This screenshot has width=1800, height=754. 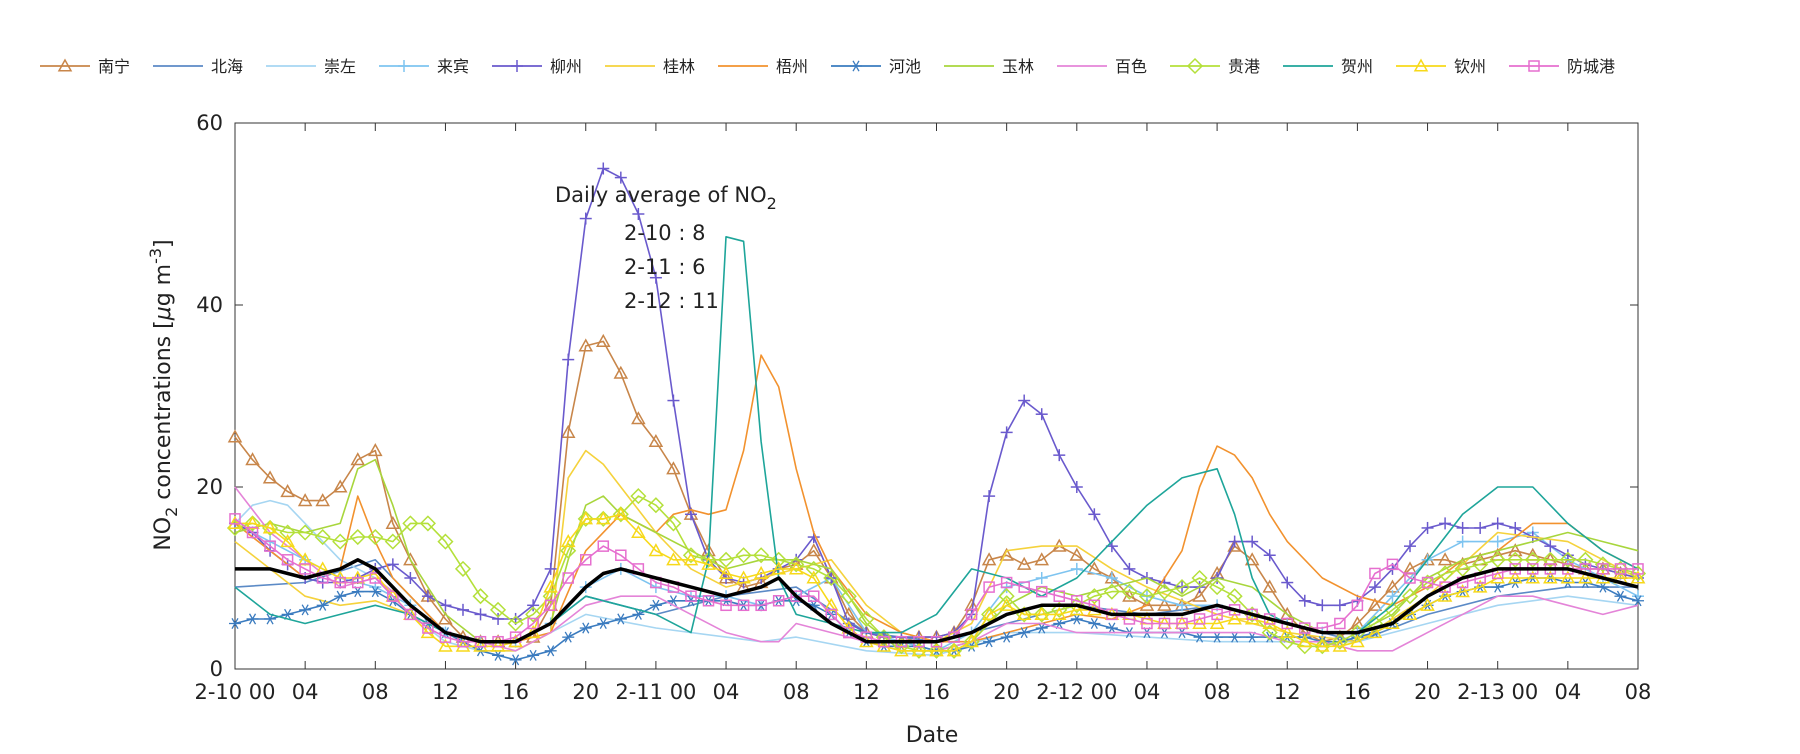 I want to click on annotation-line-3: 2-12 : 11, so click(x=671, y=301).